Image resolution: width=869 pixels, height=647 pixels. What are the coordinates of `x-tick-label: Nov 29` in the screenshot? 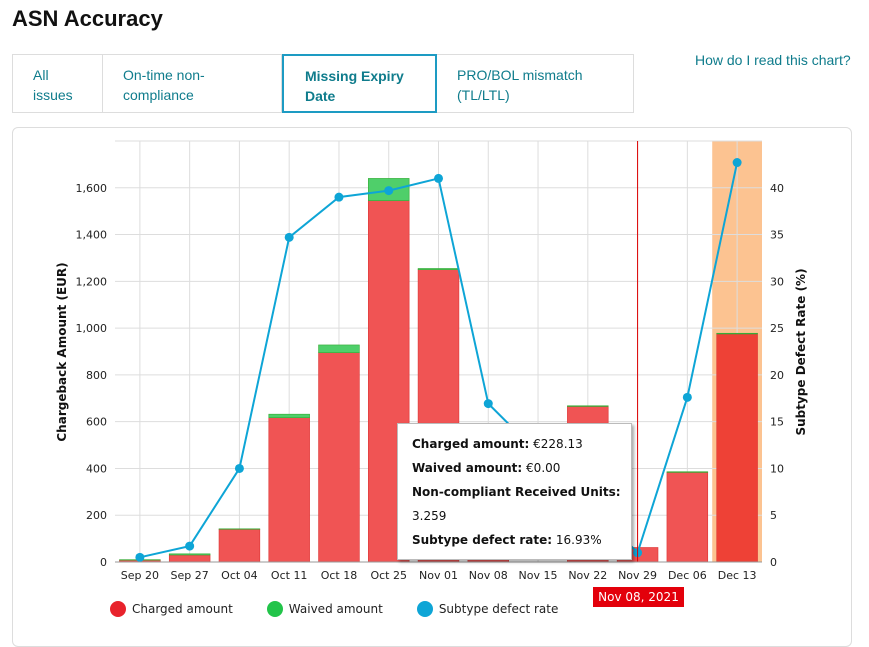 It's located at (637, 575).